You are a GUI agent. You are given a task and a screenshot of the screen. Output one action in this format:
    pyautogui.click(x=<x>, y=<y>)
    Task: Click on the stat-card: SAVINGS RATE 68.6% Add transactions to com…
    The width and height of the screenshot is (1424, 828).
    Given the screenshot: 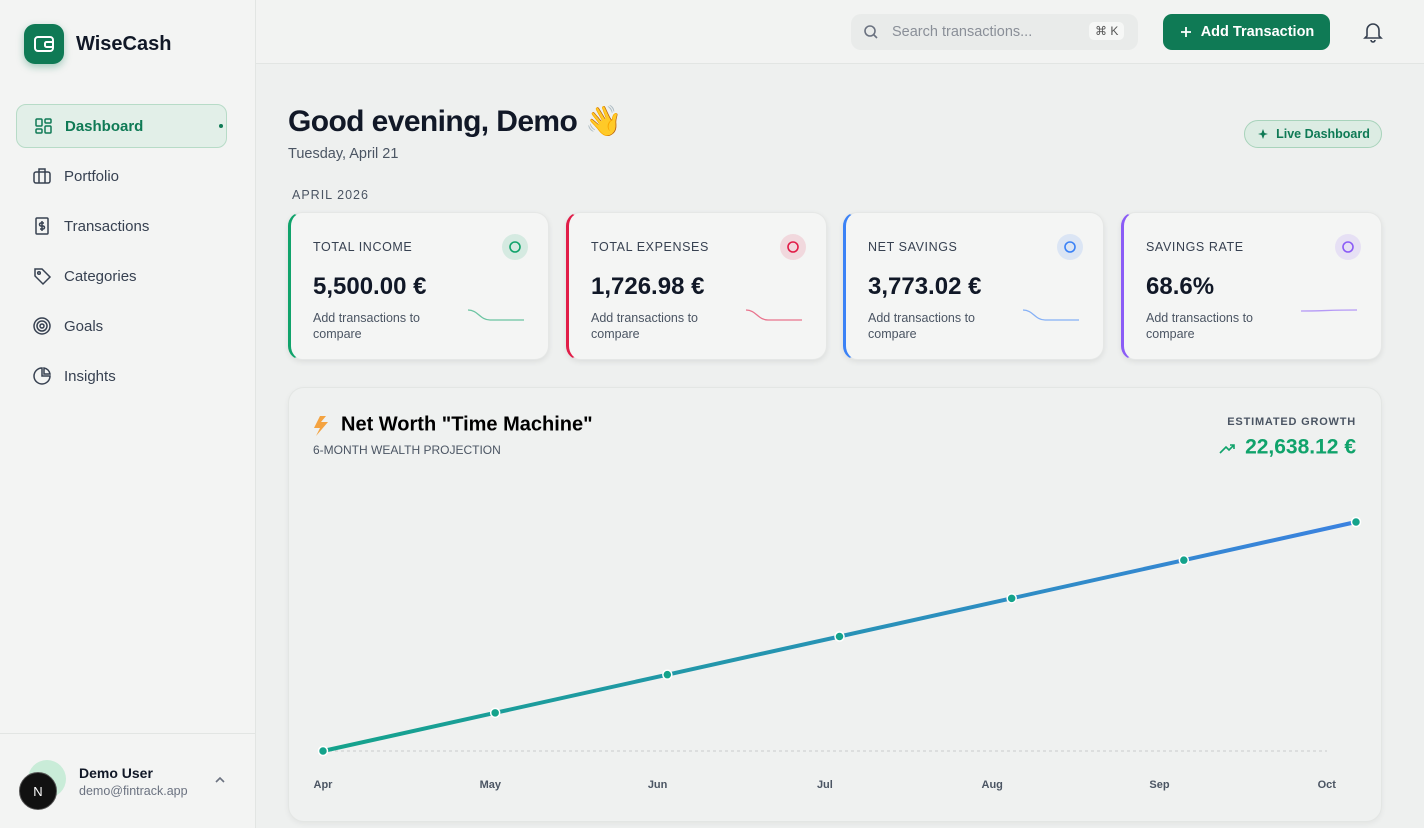 What is the action you would take?
    pyautogui.click(x=1251, y=286)
    